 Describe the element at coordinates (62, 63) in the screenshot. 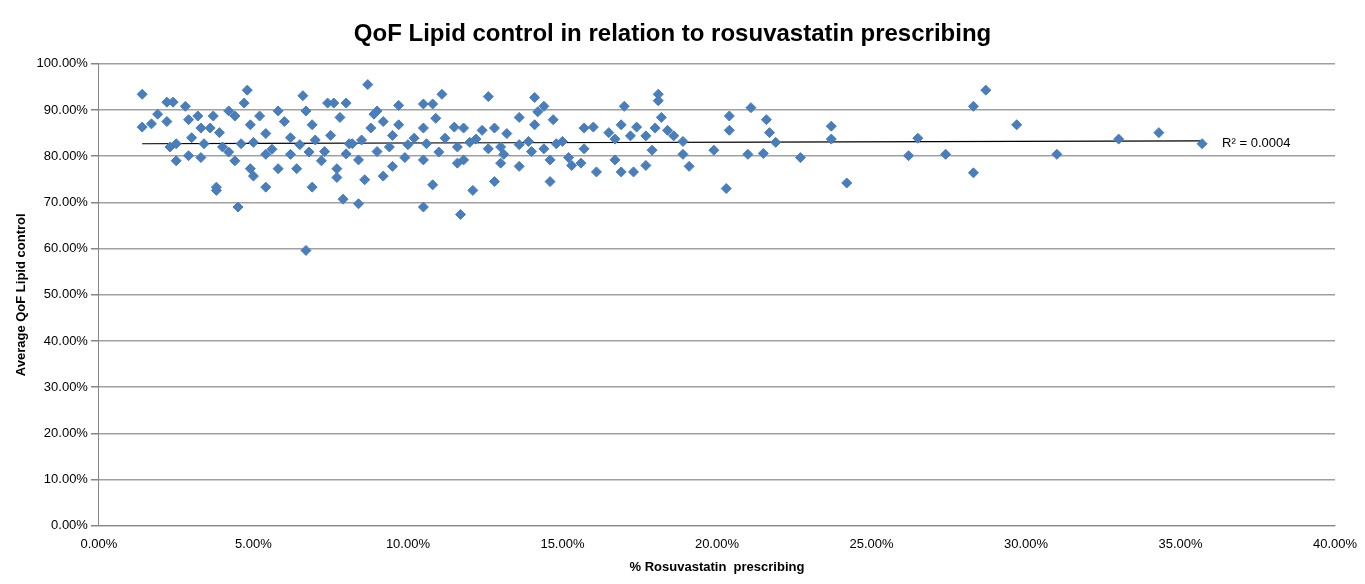

I see `y-tick-label: 100.00%` at that location.